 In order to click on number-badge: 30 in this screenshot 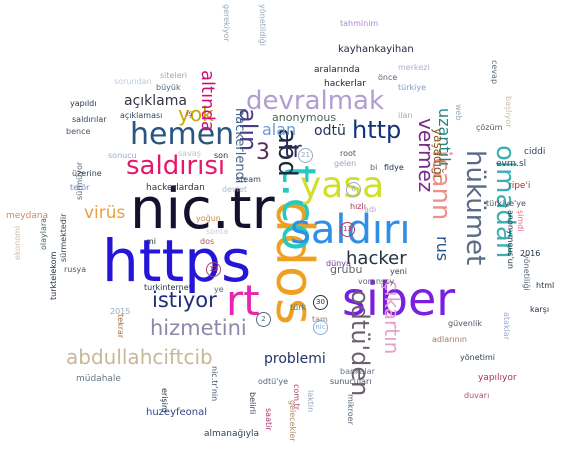, I will do `click(320, 302)`.